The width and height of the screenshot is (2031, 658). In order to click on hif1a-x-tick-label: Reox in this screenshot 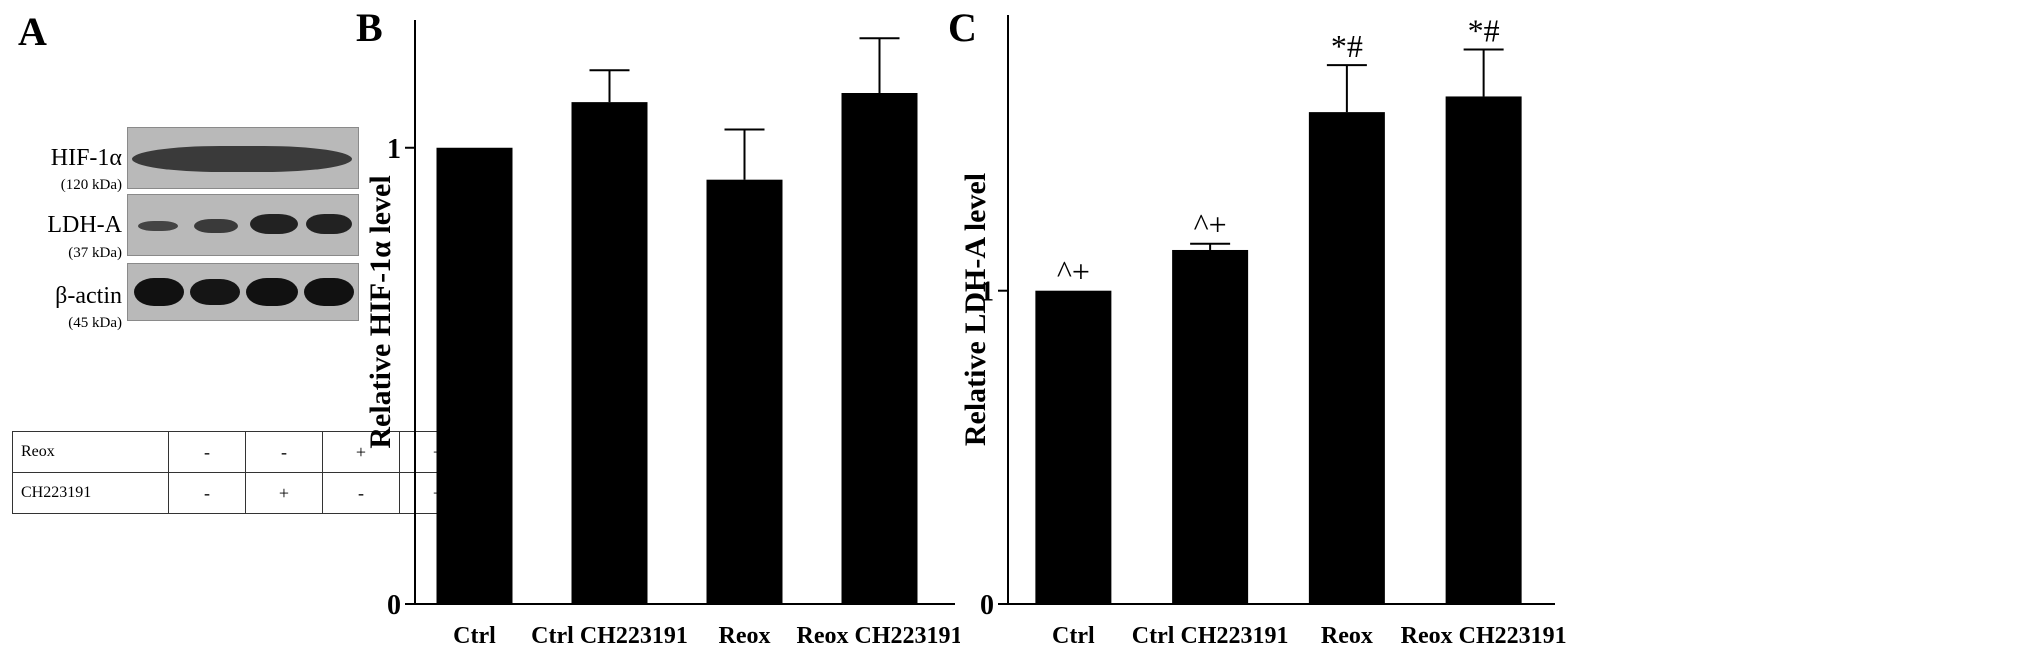, I will do `click(745, 636)`.